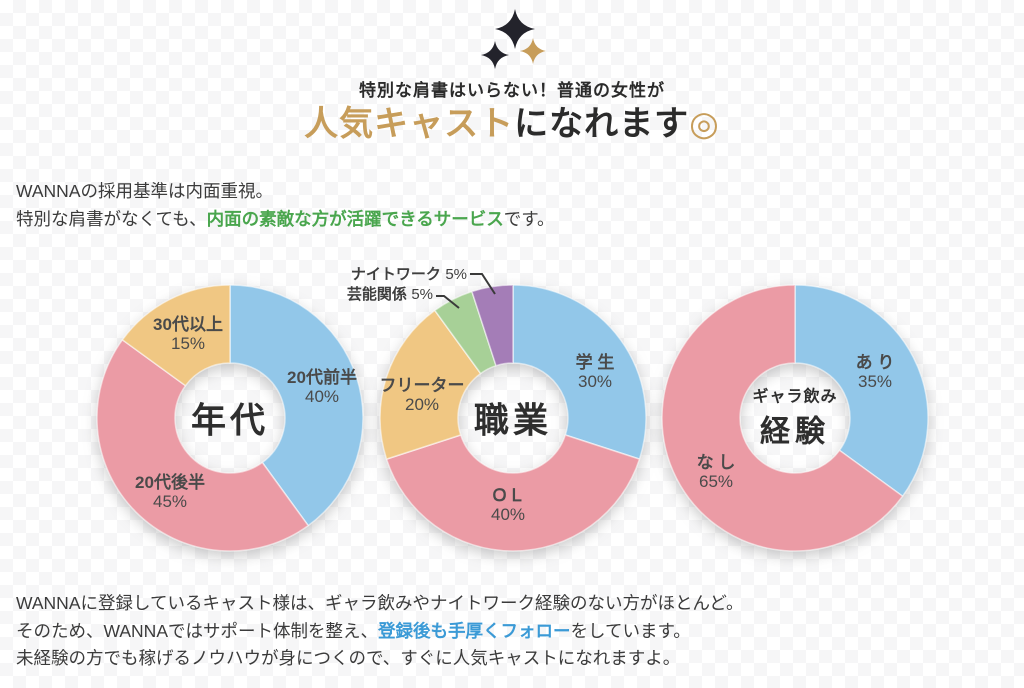 This screenshot has height=688, width=1024. Describe the element at coordinates (704, 124) in the screenshot. I see `hero-title-mark: ◎` at that location.